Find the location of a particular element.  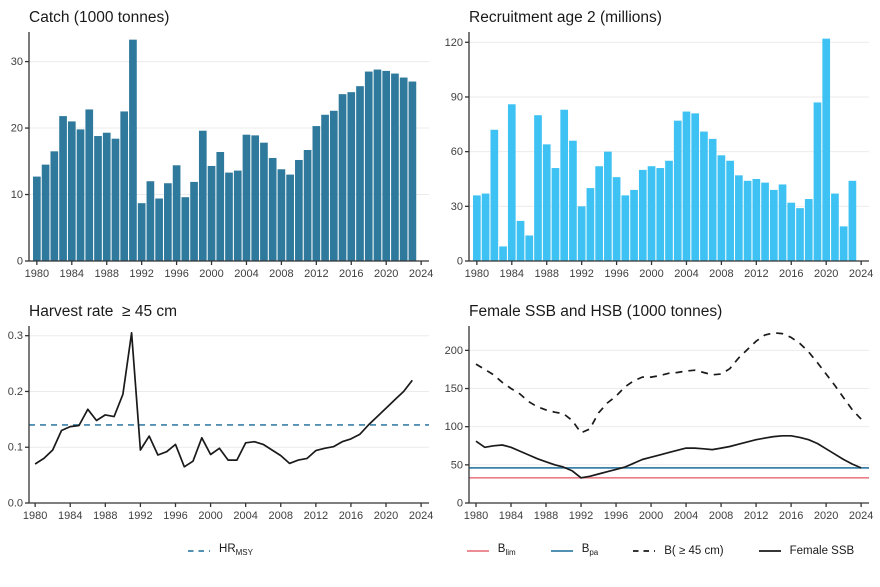

legend-item-b-pa: Bpa is located at coordinates (574, 551).